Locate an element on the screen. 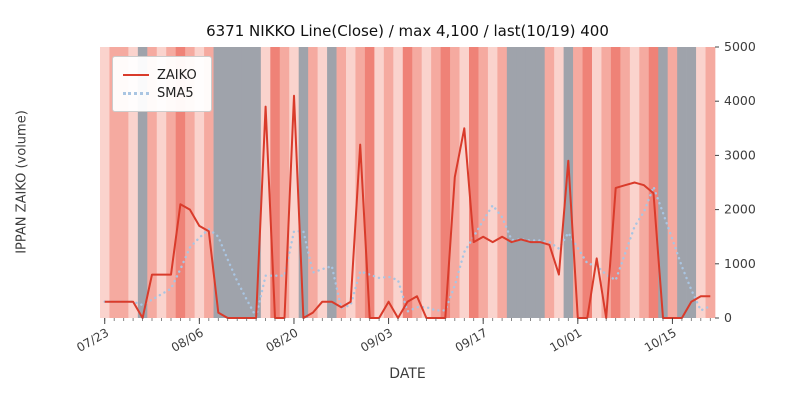  y-tick-label: 3000 is located at coordinates (740, 154).